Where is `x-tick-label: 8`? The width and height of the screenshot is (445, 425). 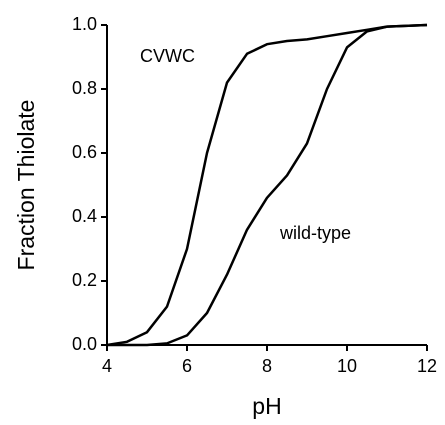 x-tick-label: 8 is located at coordinates (267, 366).